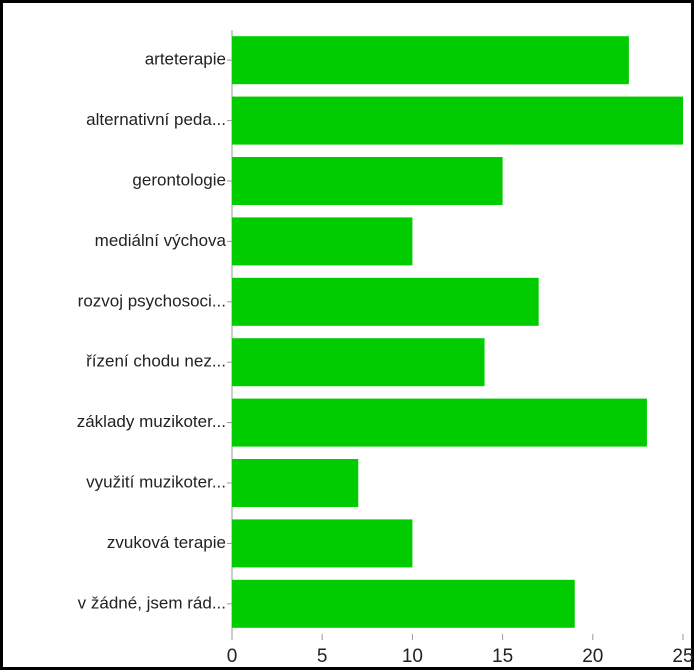 The height and width of the screenshot is (670, 694). Describe the element at coordinates (185, 59) in the screenshot. I see `y-tick-label: arteterapie` at that location.